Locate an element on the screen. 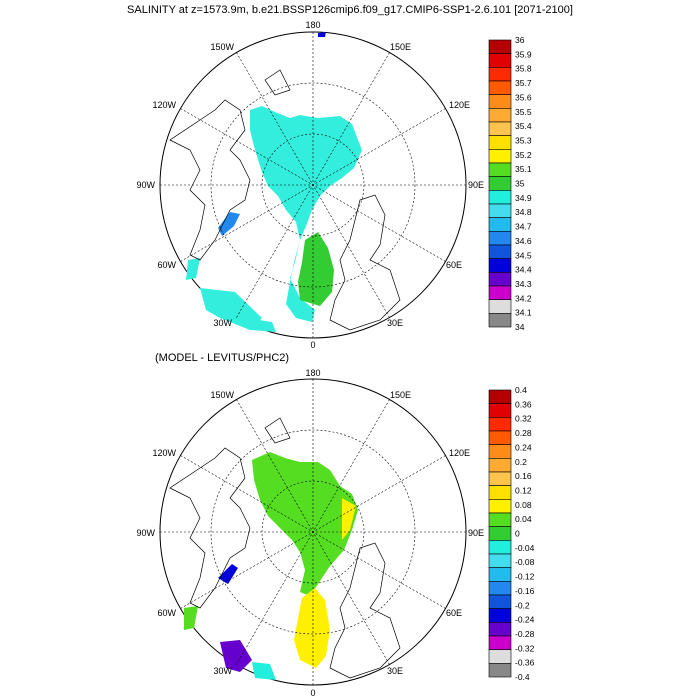 This screenshot has width=700, height=700. map2-label-120w: 120W is located at coordinates (164, 453).